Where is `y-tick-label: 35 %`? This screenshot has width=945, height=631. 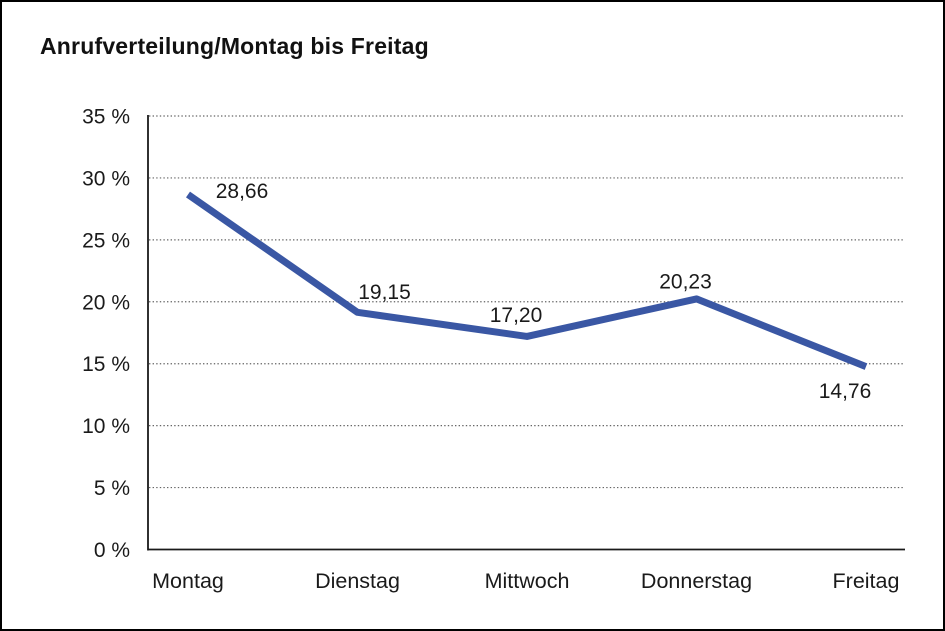
y-tick-label: 35 % is located at coordinates (106, 117).